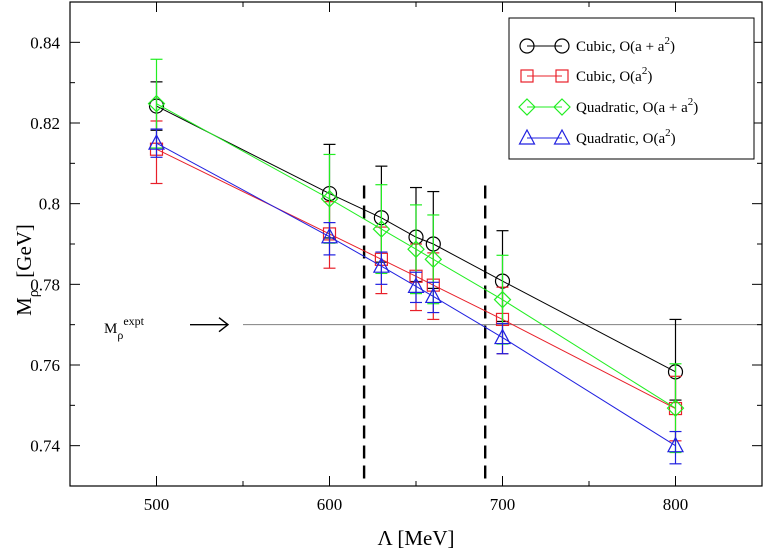  I want to click on expt-label-main: M, so click(110, 329).